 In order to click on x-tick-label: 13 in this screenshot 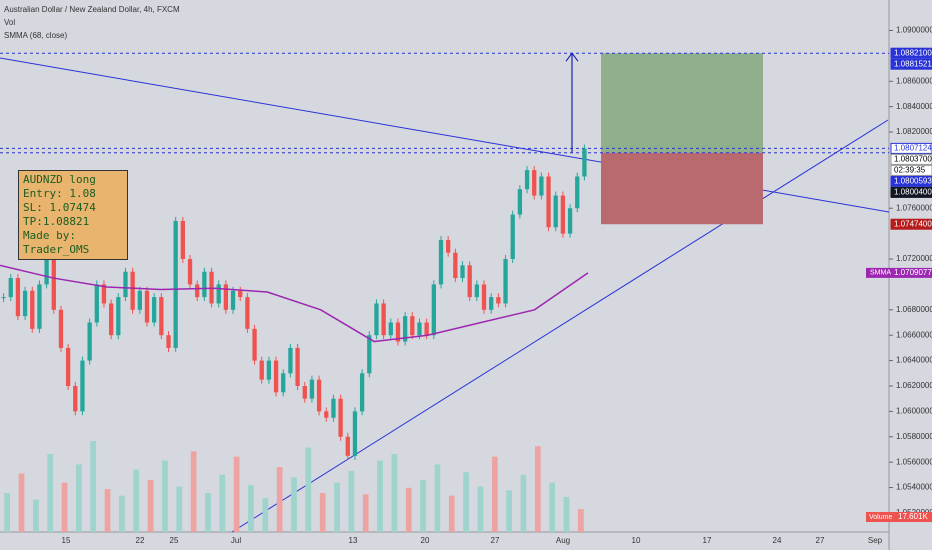, I will do `click(353, 540)`.